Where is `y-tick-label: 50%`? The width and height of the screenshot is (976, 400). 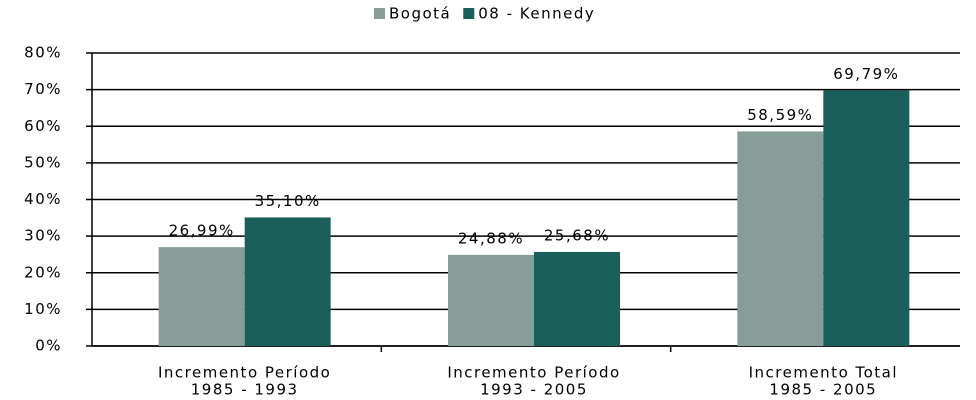
y-tick-label: 50% is located at coordinates (43, 162).